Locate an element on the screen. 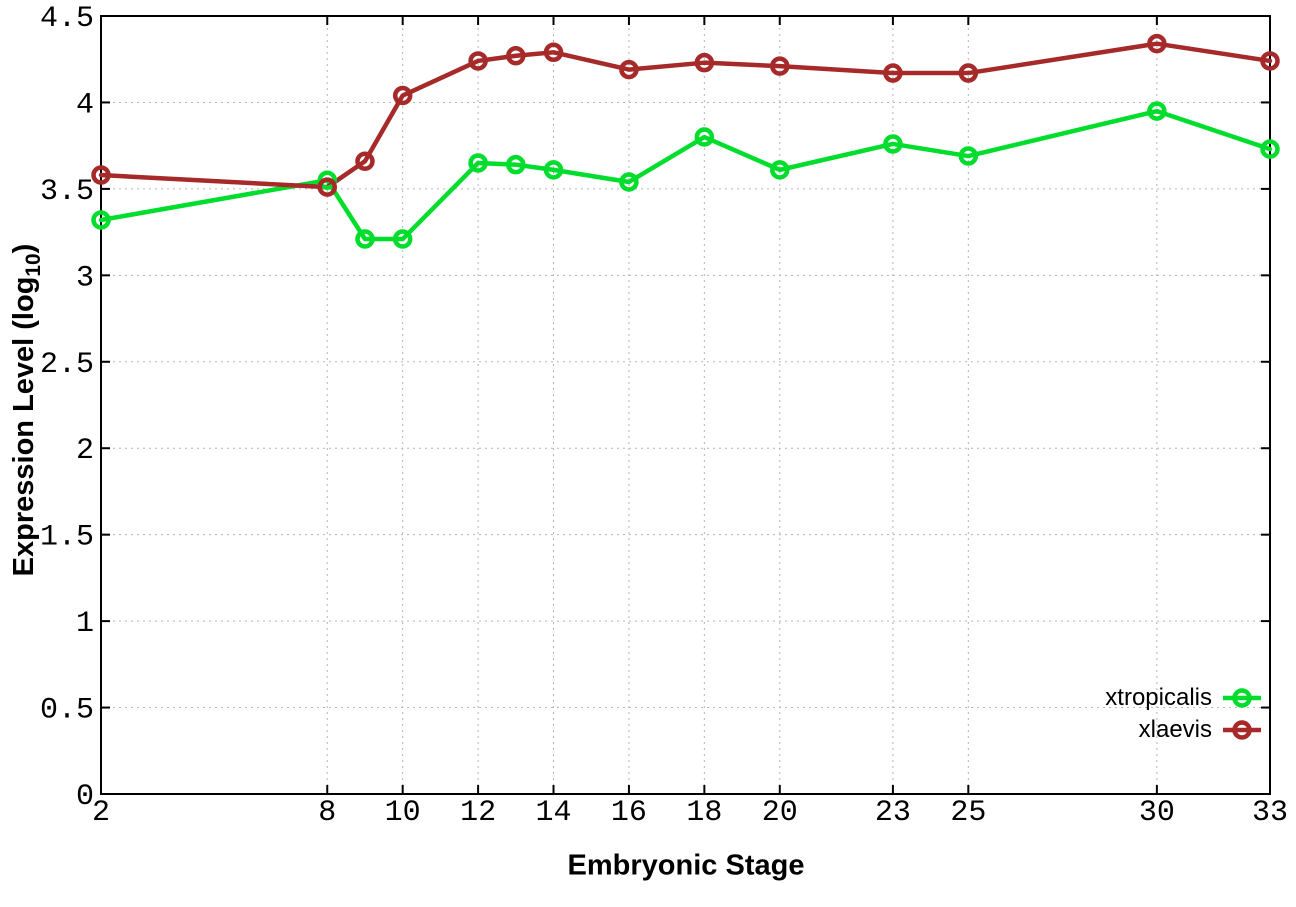 The width and height of the screenshot is (1296, 907). x-tick-label: 12 is located at coordinates (478, 813).